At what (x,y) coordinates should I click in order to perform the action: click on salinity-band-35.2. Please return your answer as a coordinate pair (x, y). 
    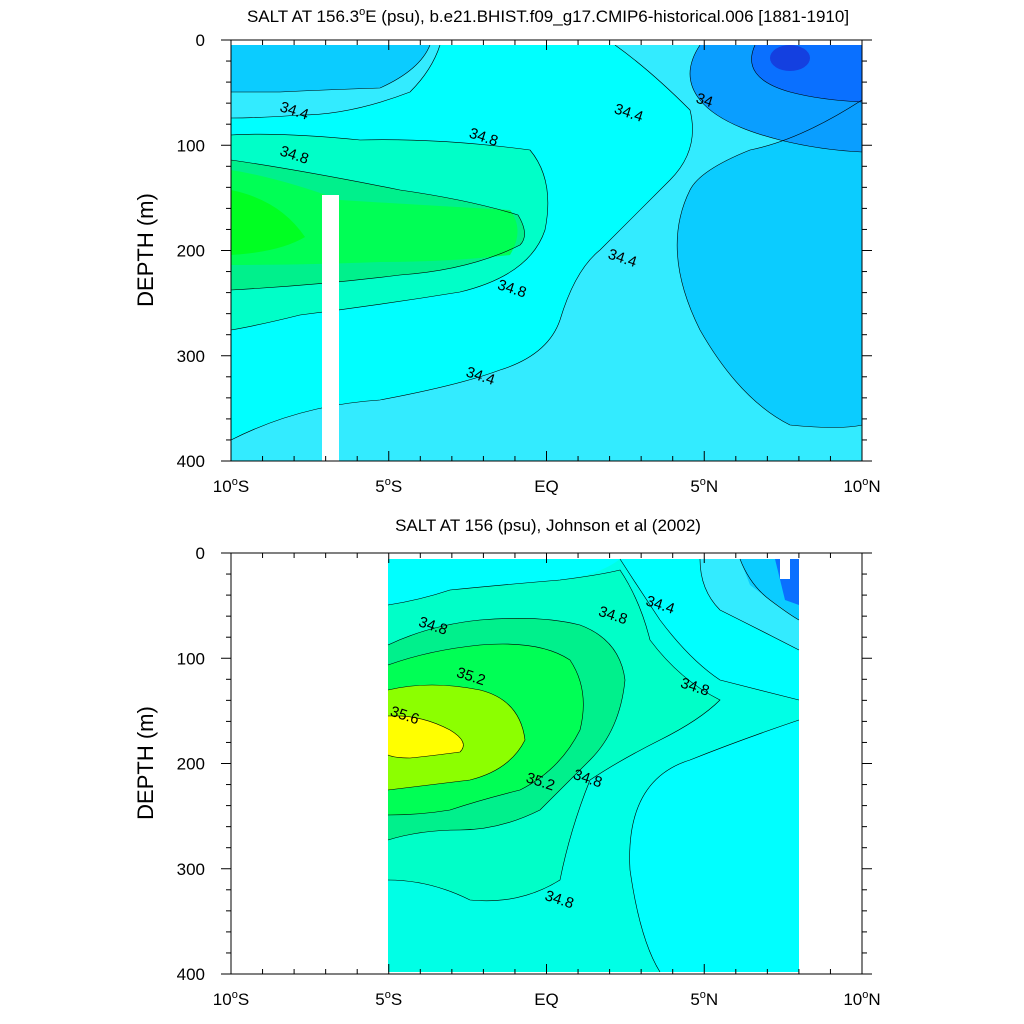
    Looking at the image, I should click on (374, 217).